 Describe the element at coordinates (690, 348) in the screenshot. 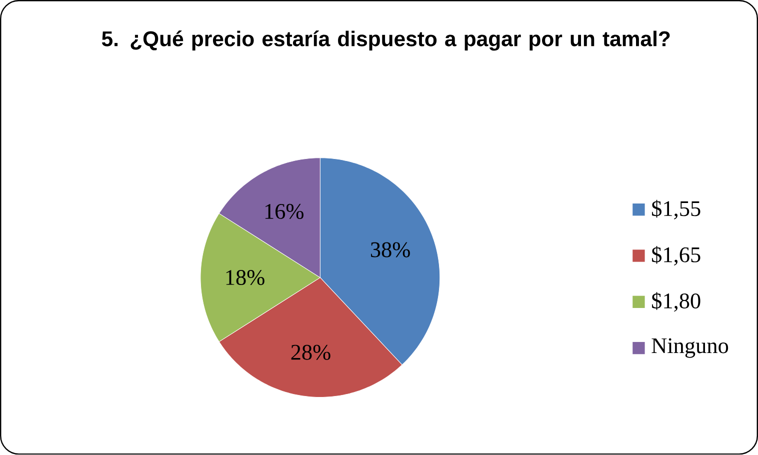

I see `legend-label: Ninguno` at that location.